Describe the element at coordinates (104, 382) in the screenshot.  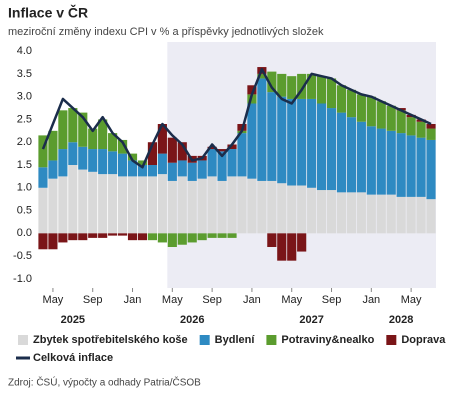
I see `source-note: Zdroj: ČSÚ, výpočty a odhady Patria/ČSOB` at that location.